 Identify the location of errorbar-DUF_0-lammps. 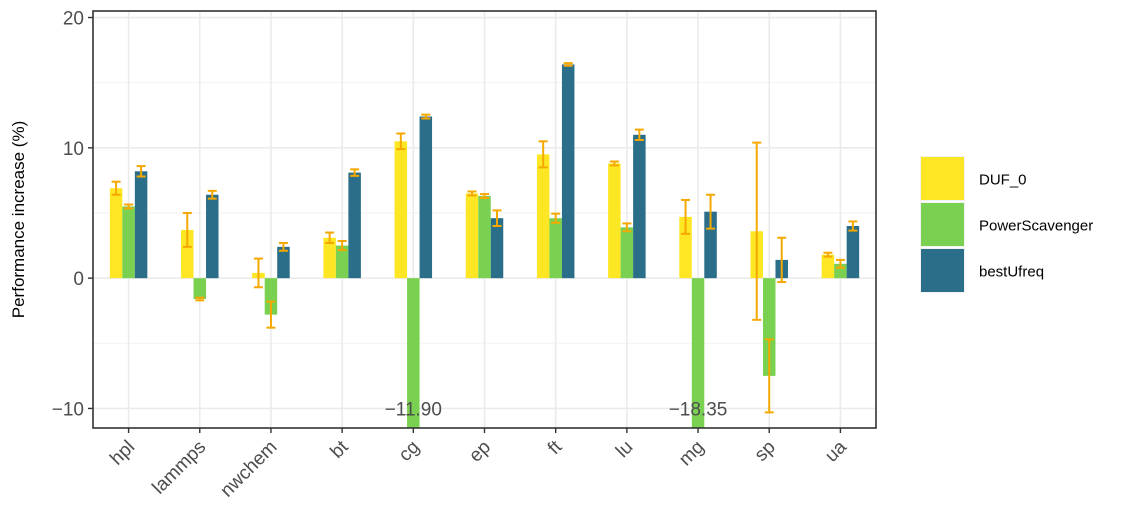
(187, 229).